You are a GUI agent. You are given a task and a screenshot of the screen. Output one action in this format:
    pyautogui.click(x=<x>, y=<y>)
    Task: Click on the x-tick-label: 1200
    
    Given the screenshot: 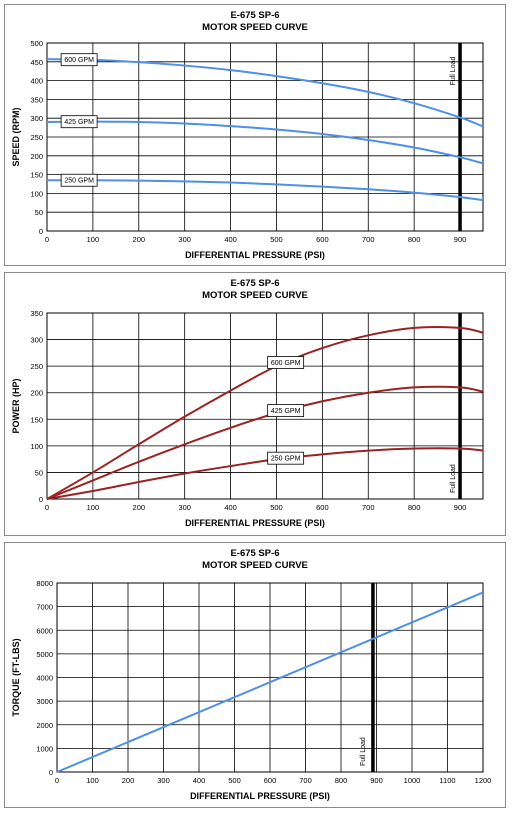 What is the action you would take?
    pyautogui.click(x=483, y=780)
    